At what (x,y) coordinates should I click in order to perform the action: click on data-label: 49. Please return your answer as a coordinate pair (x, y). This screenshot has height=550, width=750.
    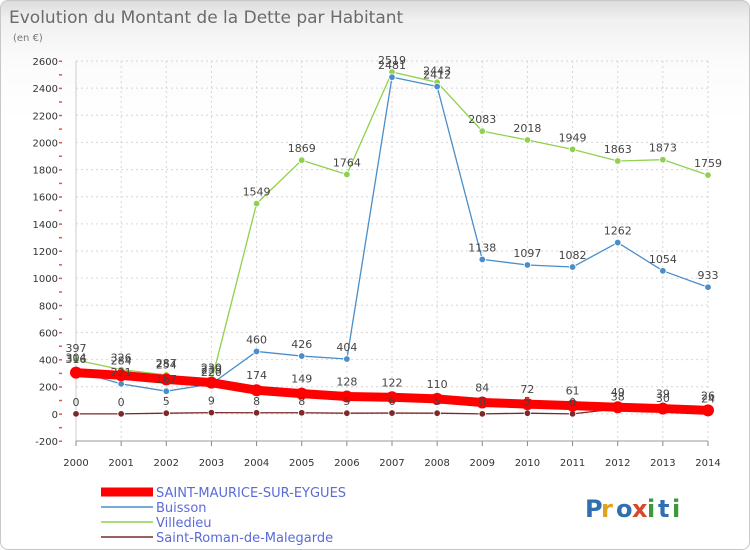
    Looking at the image, I should click on (618, 392).